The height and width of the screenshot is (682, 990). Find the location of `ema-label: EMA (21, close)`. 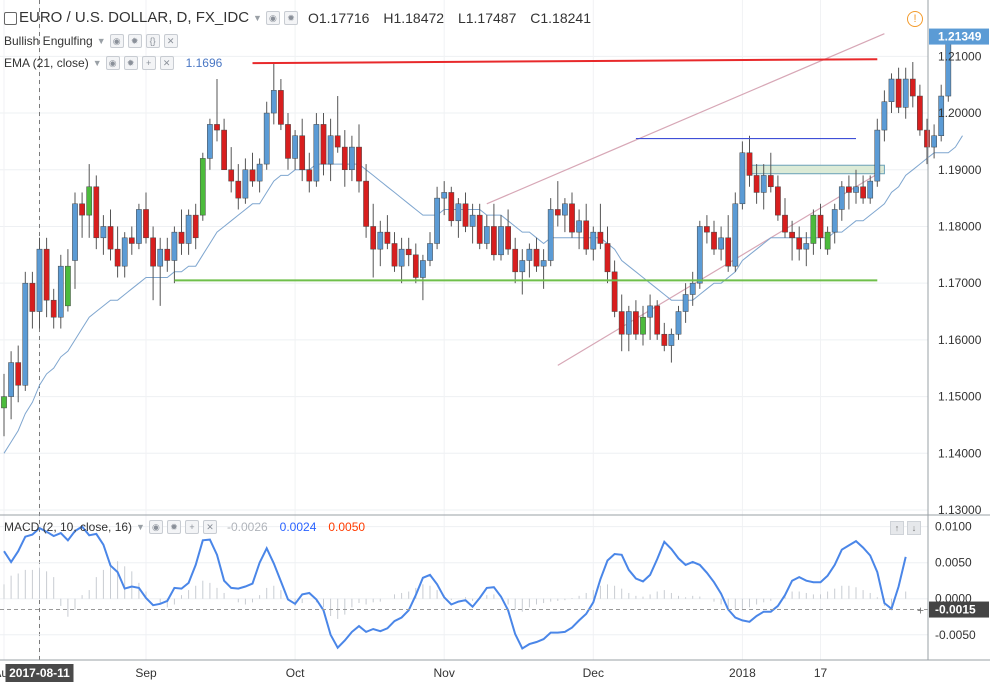

ema-label: EMA (21, close) is located at coordinates (46, 63).